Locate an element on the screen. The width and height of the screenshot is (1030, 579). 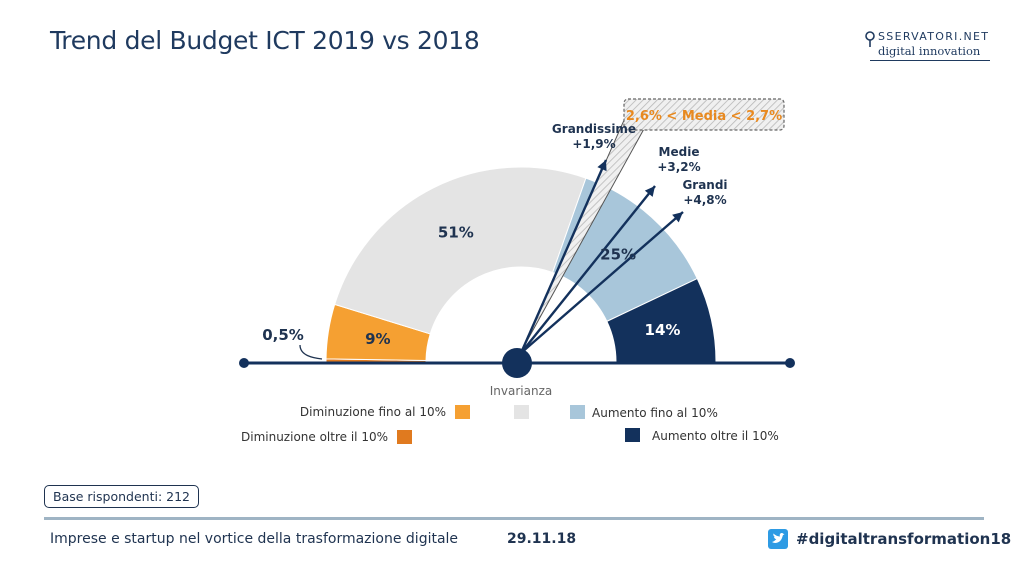
average-wedge: 2,6% < Media < 2,7% is located at coordinates (653, 224).